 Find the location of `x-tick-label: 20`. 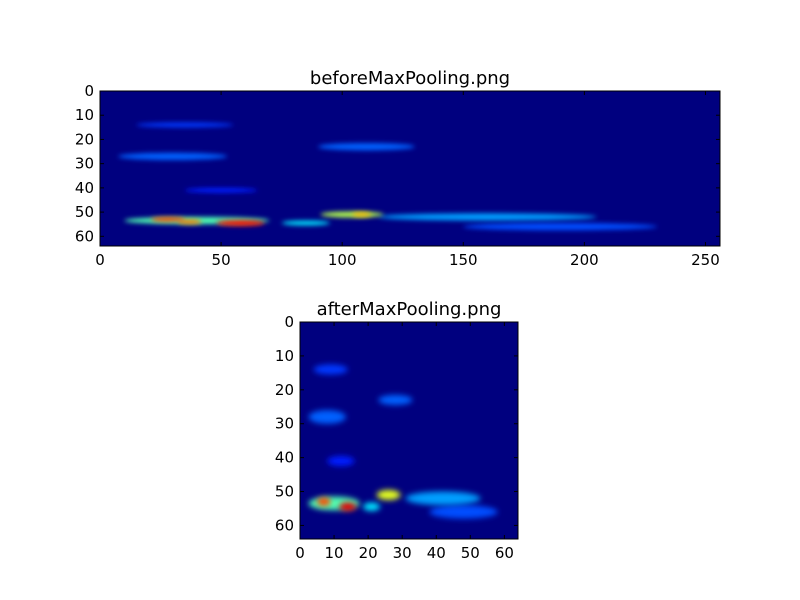

x-tick-label: 20 is located at coordinates (368, 553).